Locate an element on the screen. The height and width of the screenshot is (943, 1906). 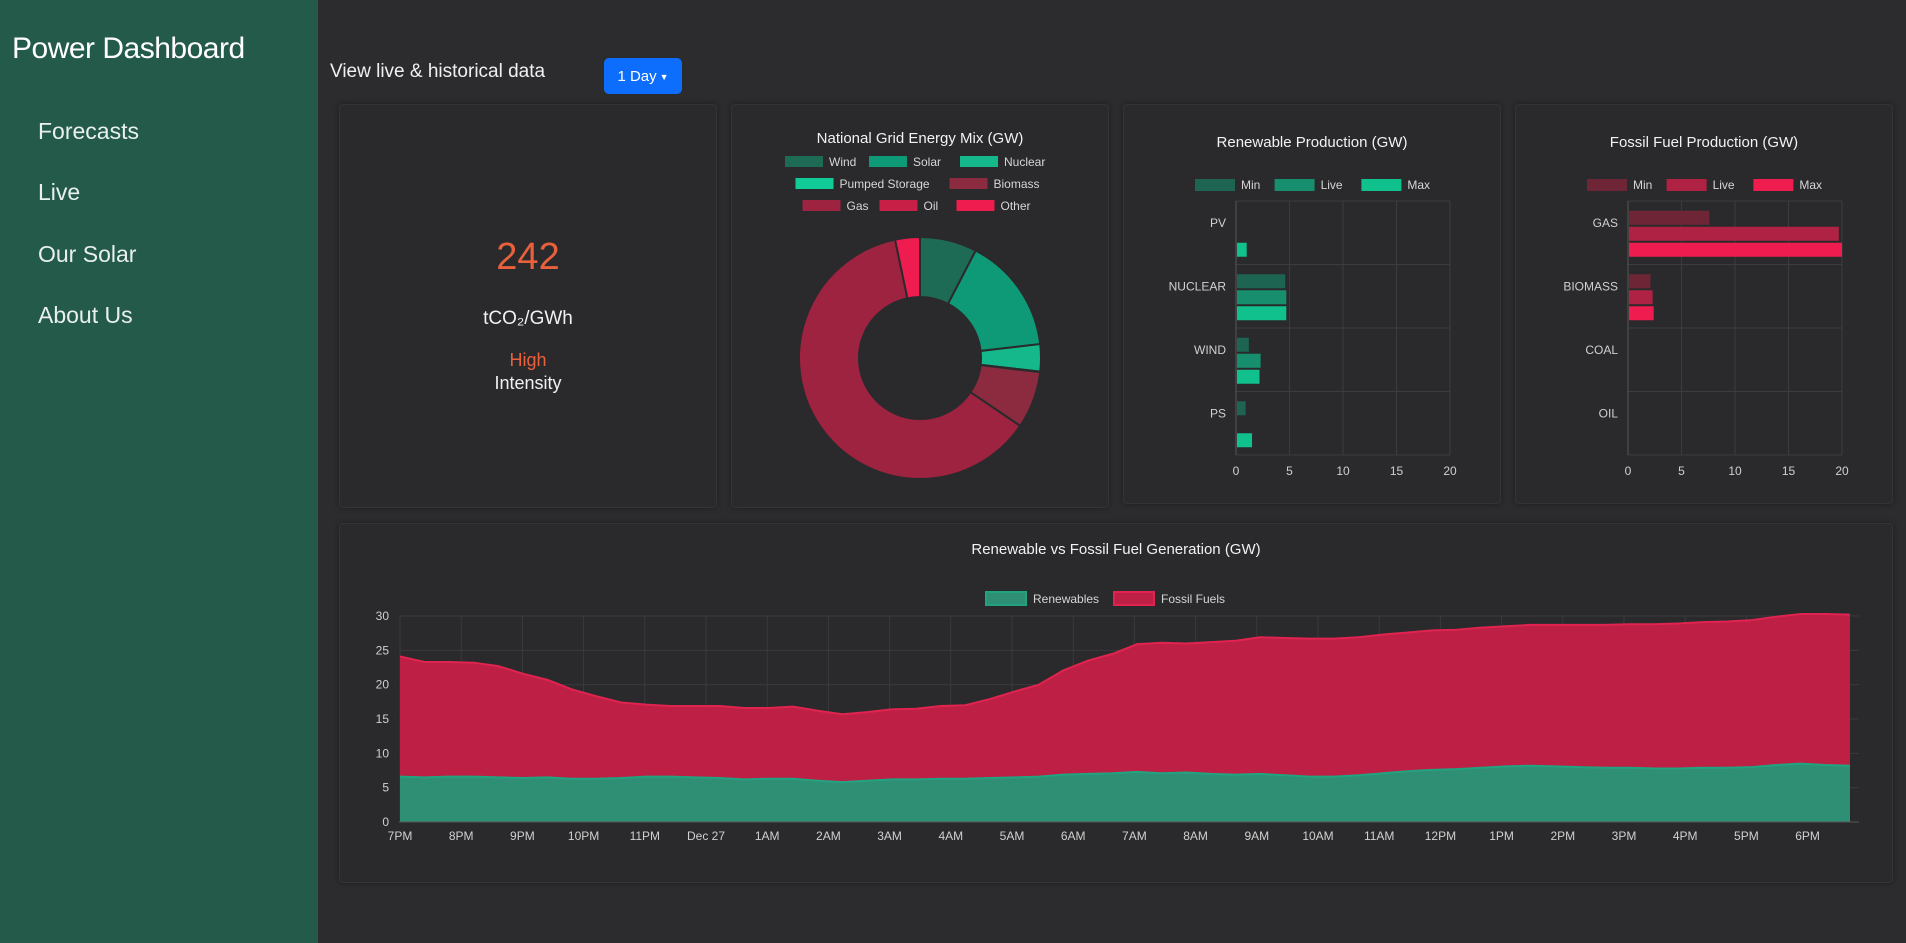
legend-swatch-pumped-storage is located at coordinates (814, 183).